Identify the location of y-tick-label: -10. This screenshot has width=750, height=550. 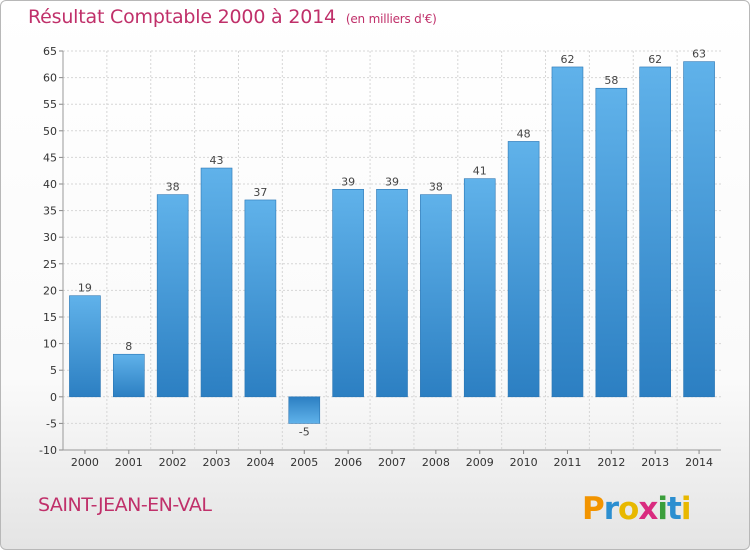
(48, 450).